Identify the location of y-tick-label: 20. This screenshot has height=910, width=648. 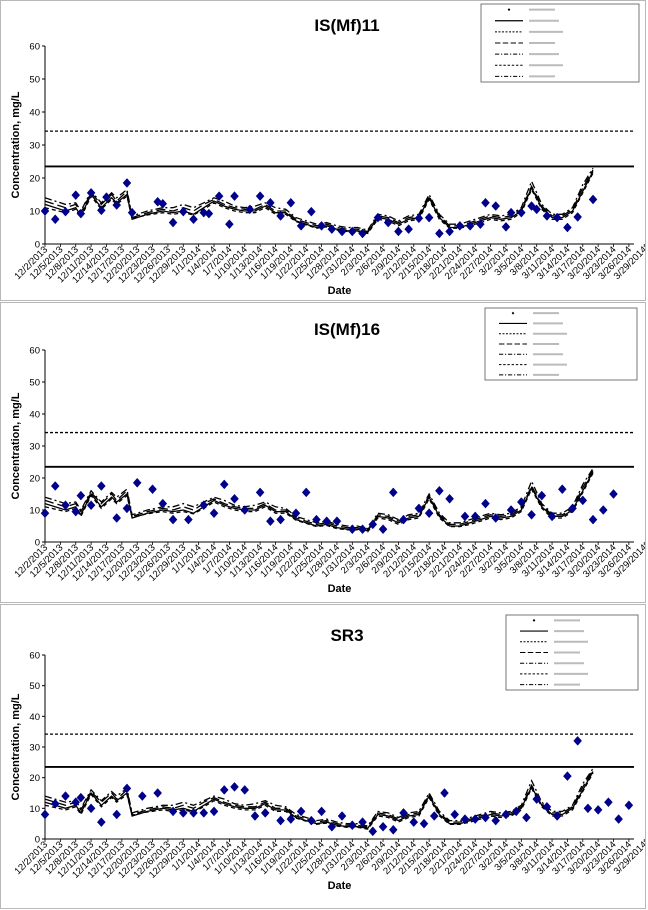
(34, 179).